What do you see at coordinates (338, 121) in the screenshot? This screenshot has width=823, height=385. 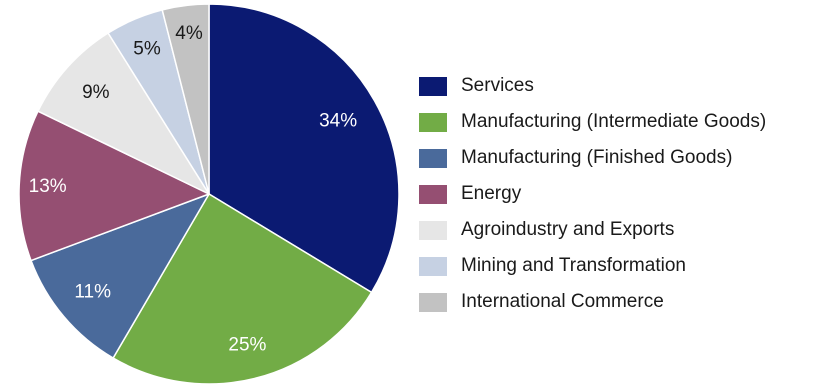 I see `slice-label-services: 34%` at bounding box center [338, 121].